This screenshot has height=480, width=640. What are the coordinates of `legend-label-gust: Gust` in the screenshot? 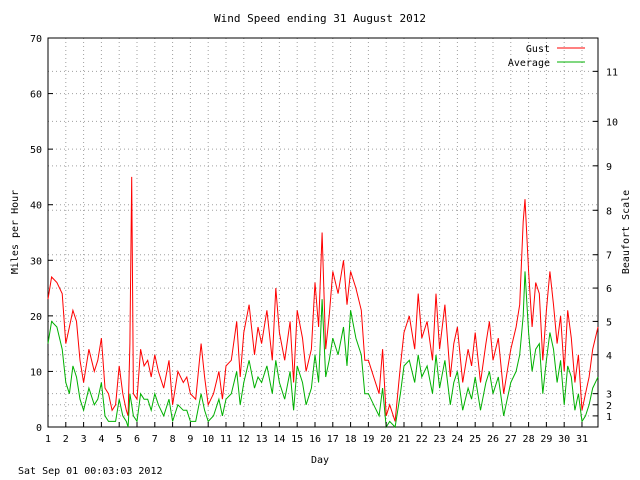 It's located at (538, 49).